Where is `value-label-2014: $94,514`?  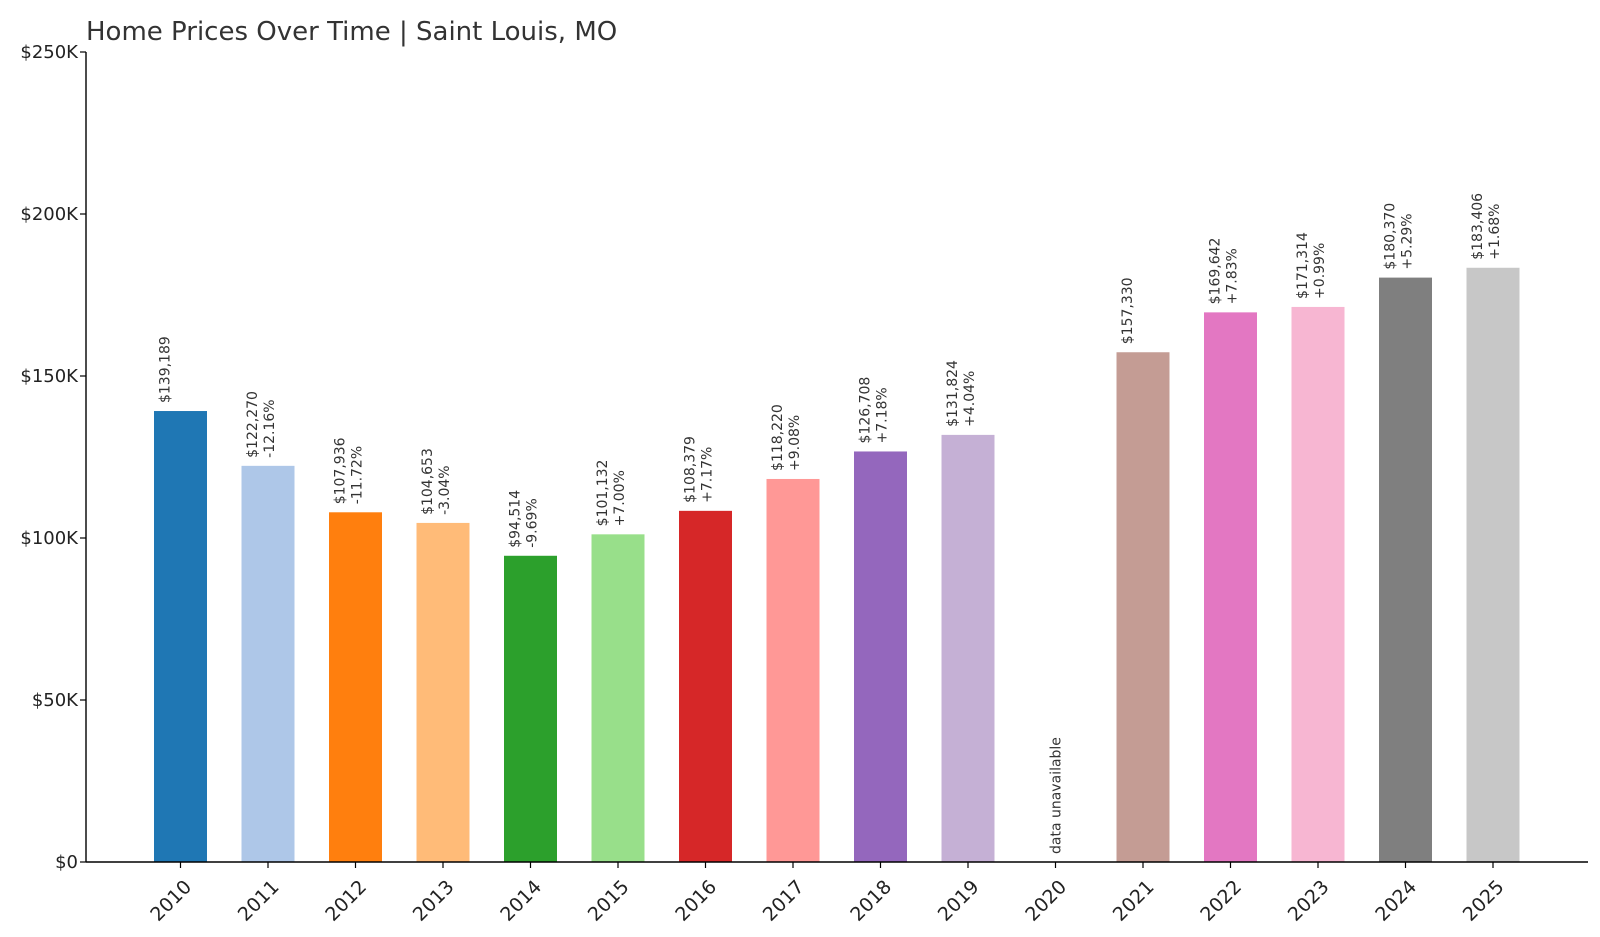
value-label-2014: $94,514 is located at coordinates (516, 519).